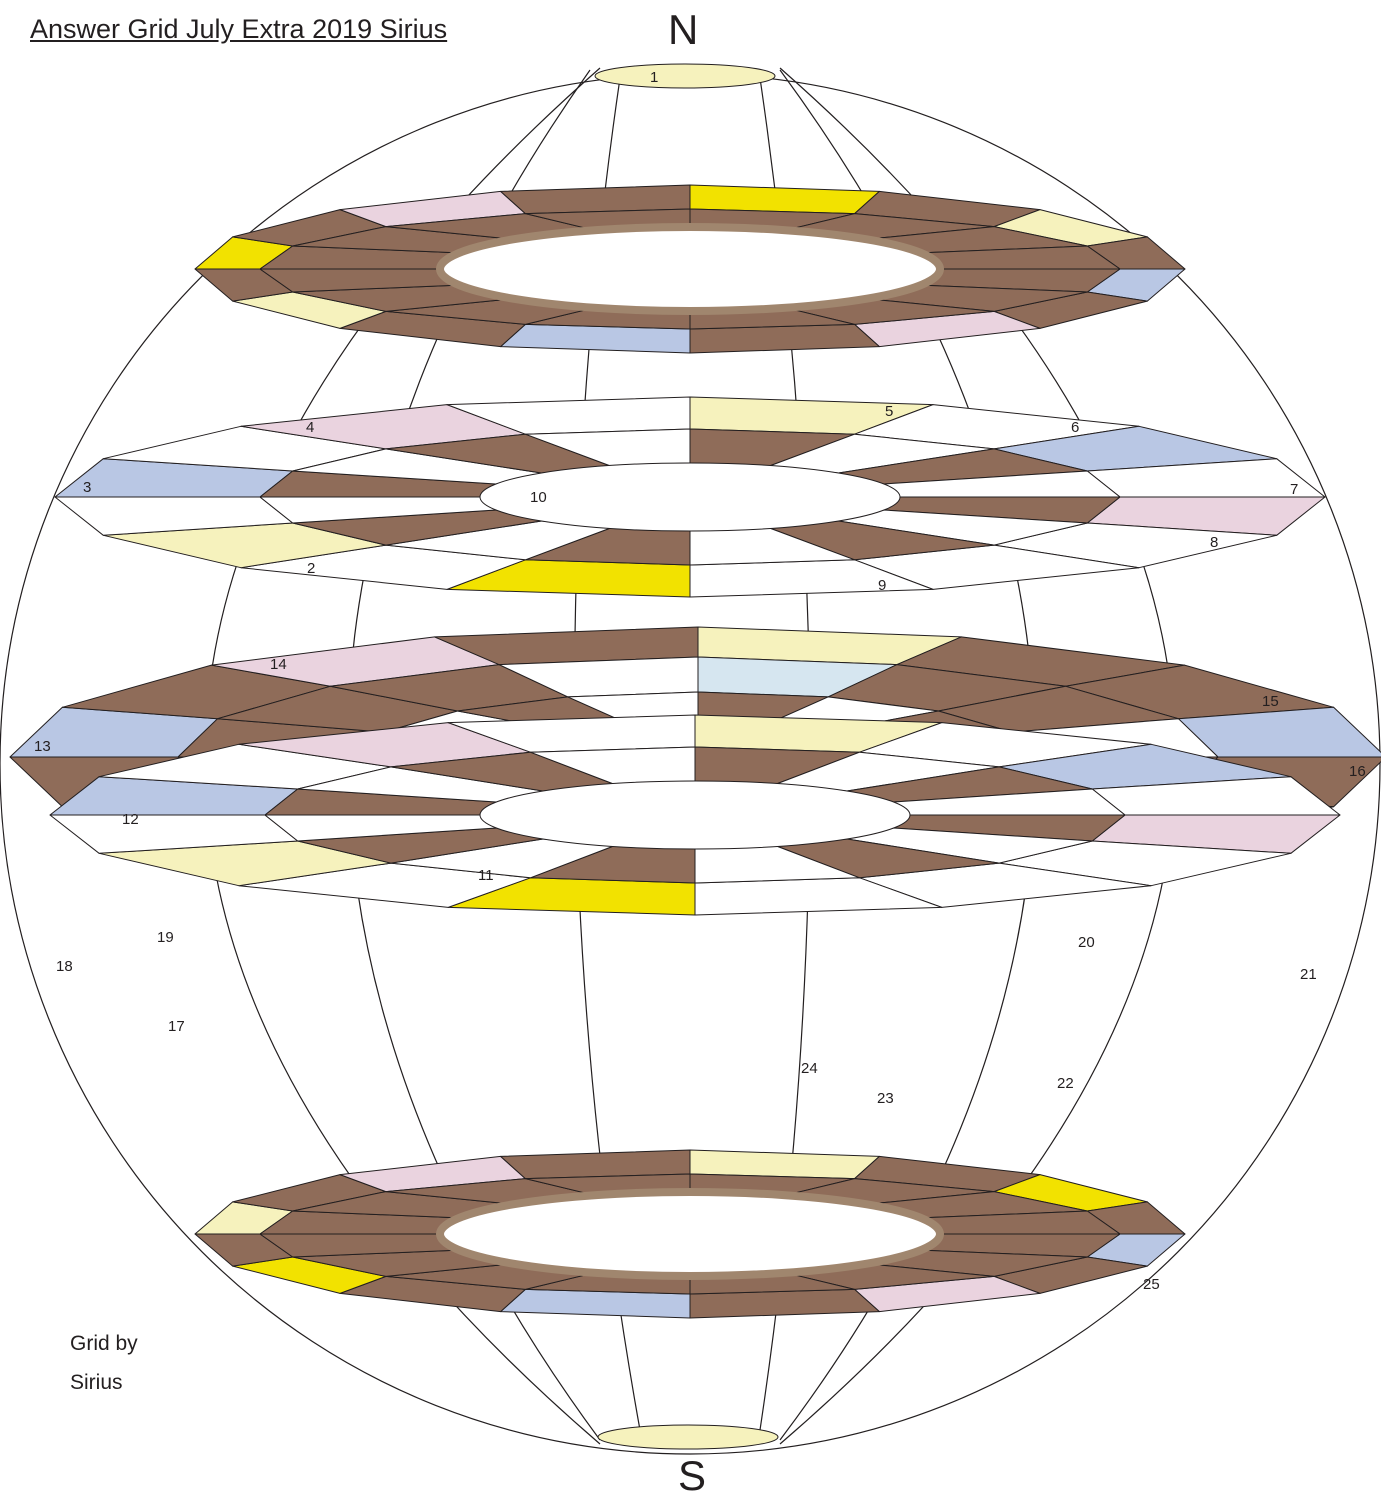 This screenshot has width=1381, height=1512. What do you see at coordinates (809, 1068) in the screenshot?
I see `clue-number-24: 24` at bounding box center [809, 1068].